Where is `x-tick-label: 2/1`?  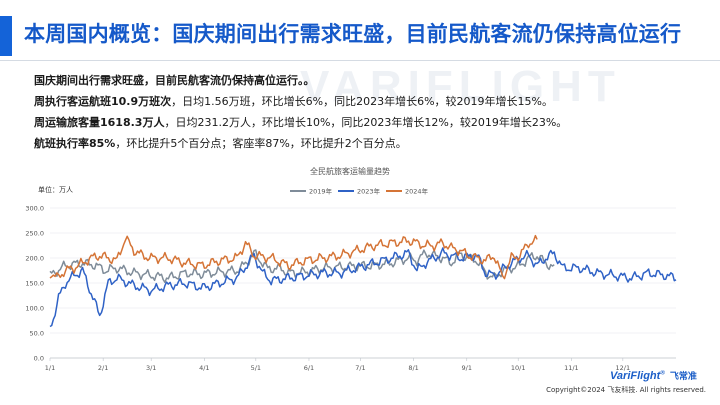
x-tick-label: 2/1 is located at coordinates (103, 368).